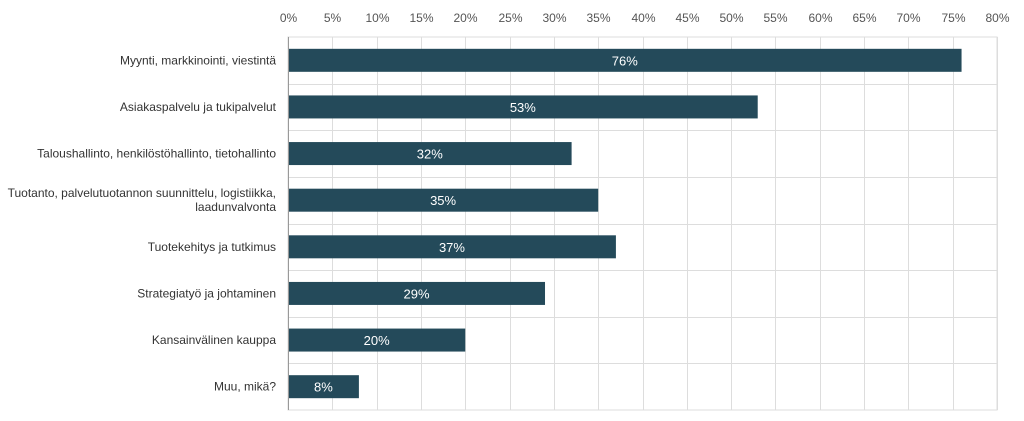 This screenshot has height=421, width=1024. What do you see at coordinates (245, 387) in the screenshot?
I see `category-label: Muu, mikä?` at bounding box center [245, 387].